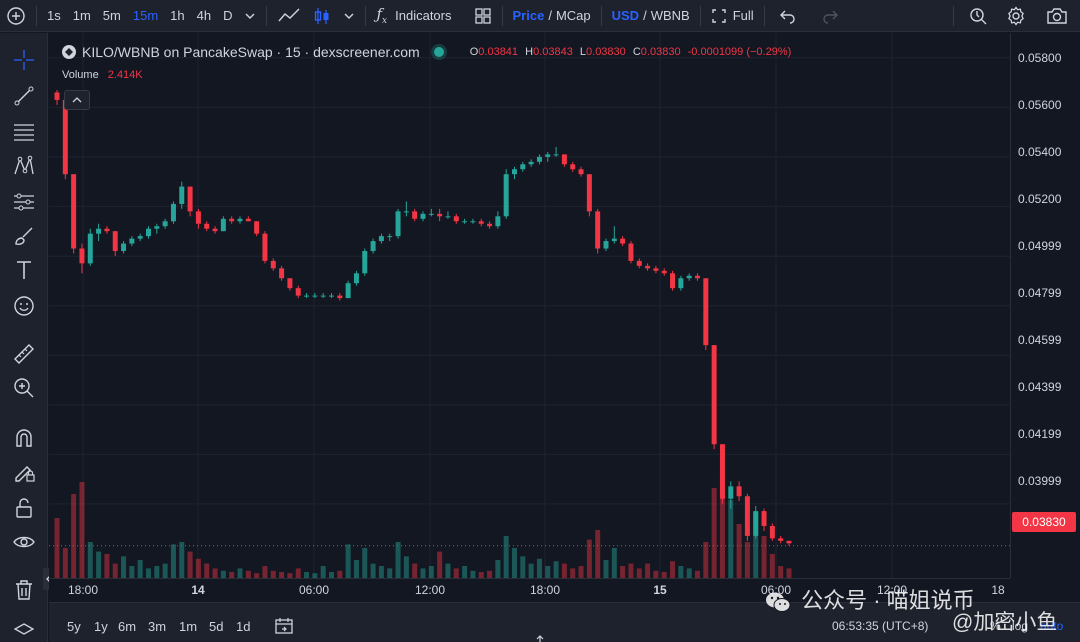 This screenshot has height=642, width=1080. What do you see at coordinates (101, 626) in the screenshot?
I see `range-1y-button: 1y` at bounding box center [101, 626].